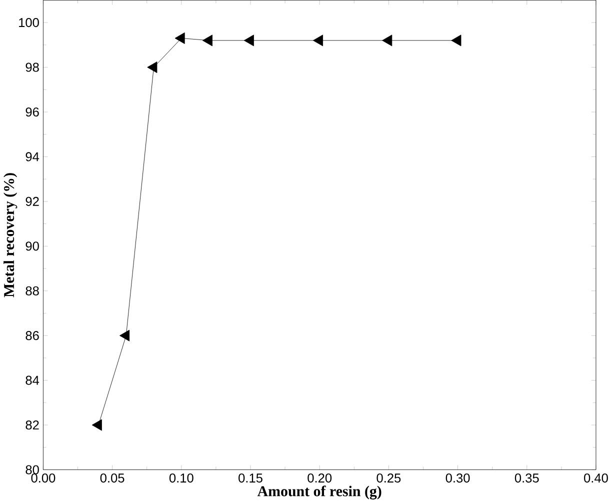  Describe the element at coordinates (11, 235) in the screenshot. I see `y-axis-title: Metal recovery (%)` at that location.